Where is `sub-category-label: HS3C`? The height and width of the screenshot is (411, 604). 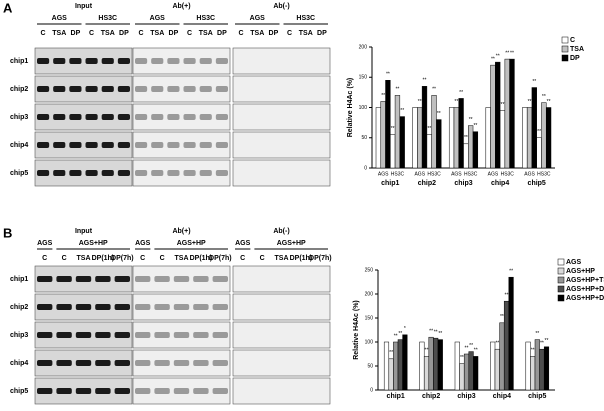 sub-category-label: HS3C is located at coordinates (434, 174).